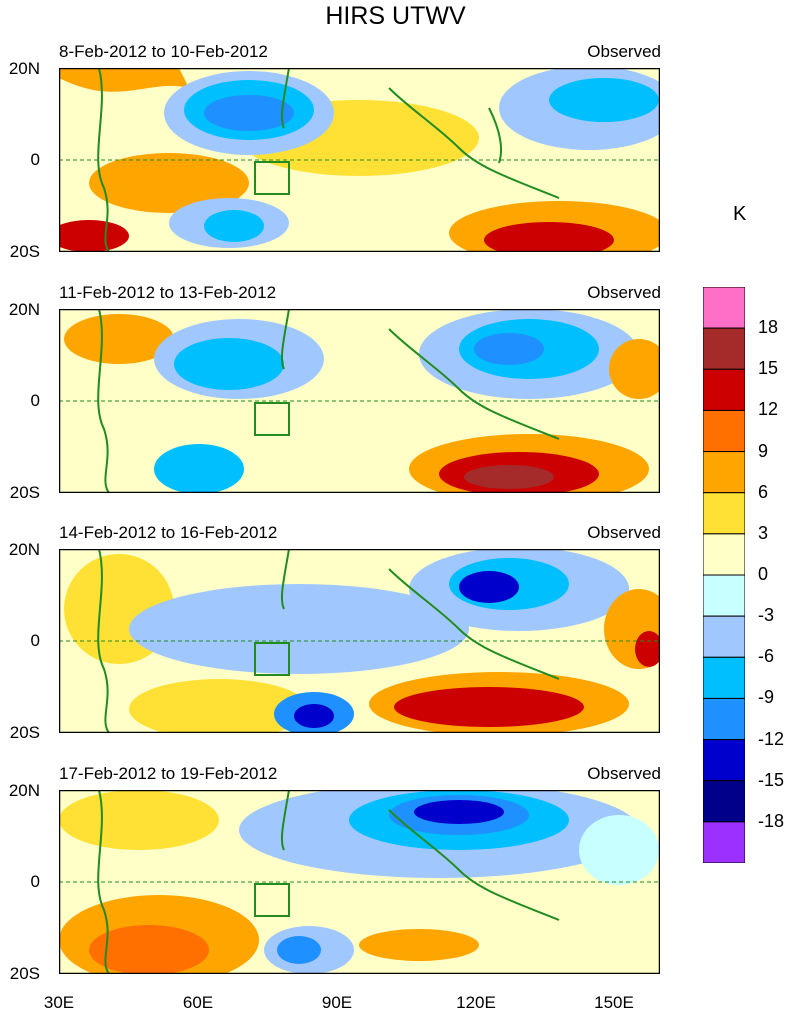 This screenshot has width=791, height=1013. What do you see at coordinates (768, 327) in the screenshot?
I see `colorbar-tick-label: 18` at bounding box center [768, 327].